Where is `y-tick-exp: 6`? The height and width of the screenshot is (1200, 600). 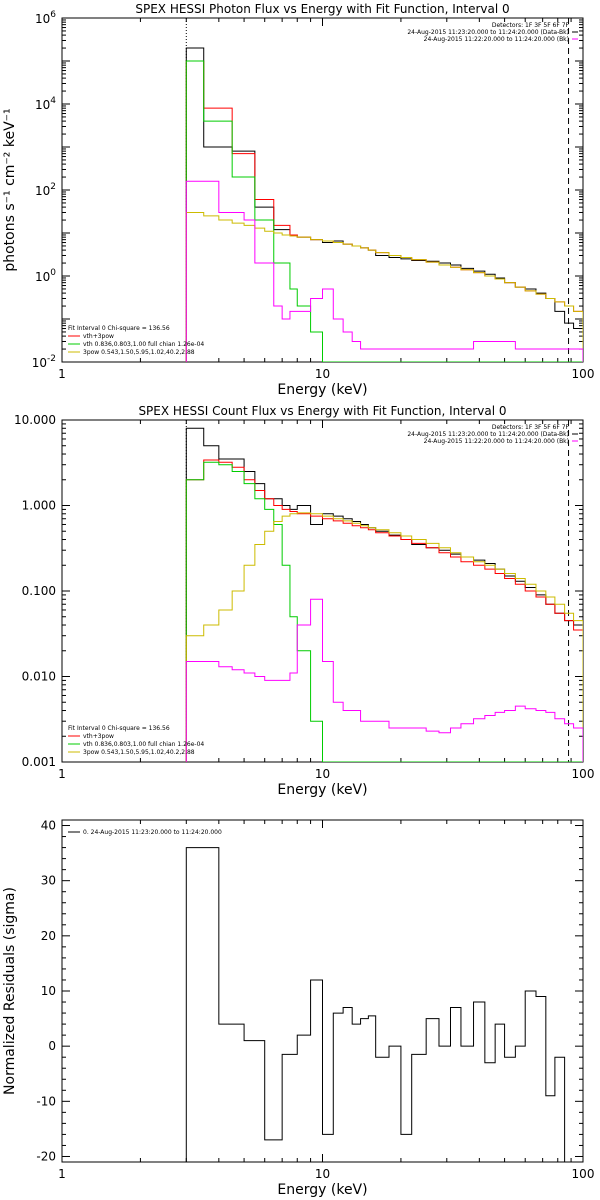 y-tick-exp: 6 is located at coordinates (53, 15).